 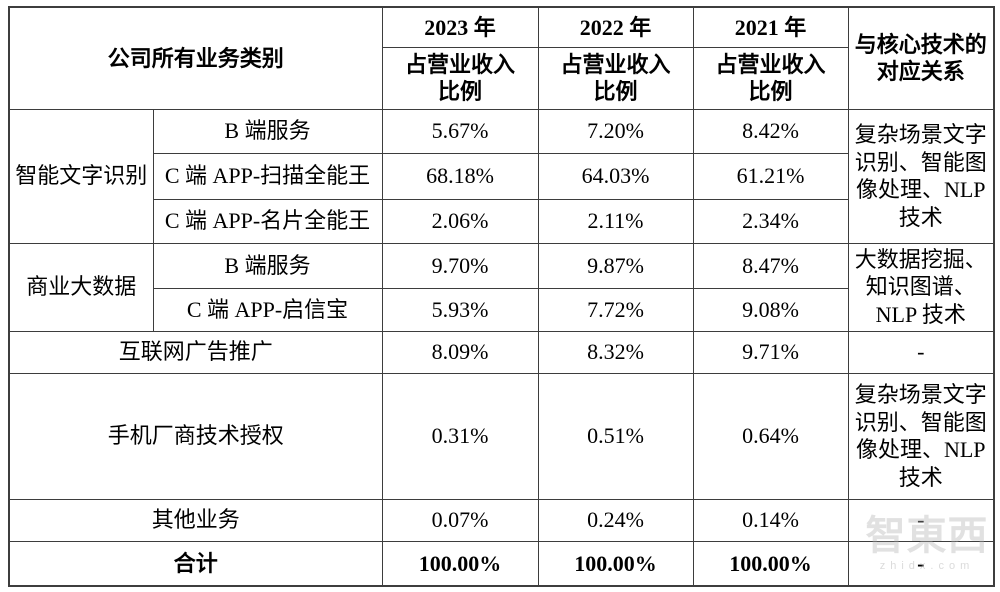 What do you see at coordinates (615, 563) in the screenshot?
I see `cell-pct-2022: 100.00%` at bounding box center [615, 563].